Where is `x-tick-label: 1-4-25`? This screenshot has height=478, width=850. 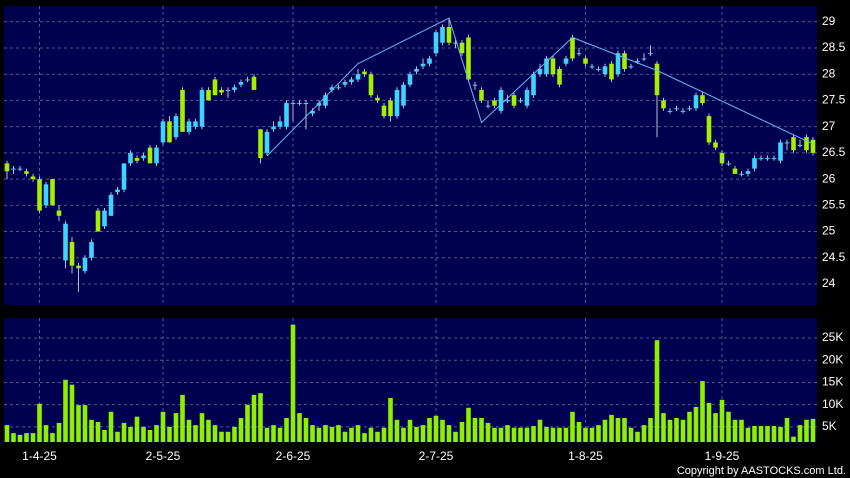
x-tick-label: 1-4-25 is located at coordinates (39, 456).